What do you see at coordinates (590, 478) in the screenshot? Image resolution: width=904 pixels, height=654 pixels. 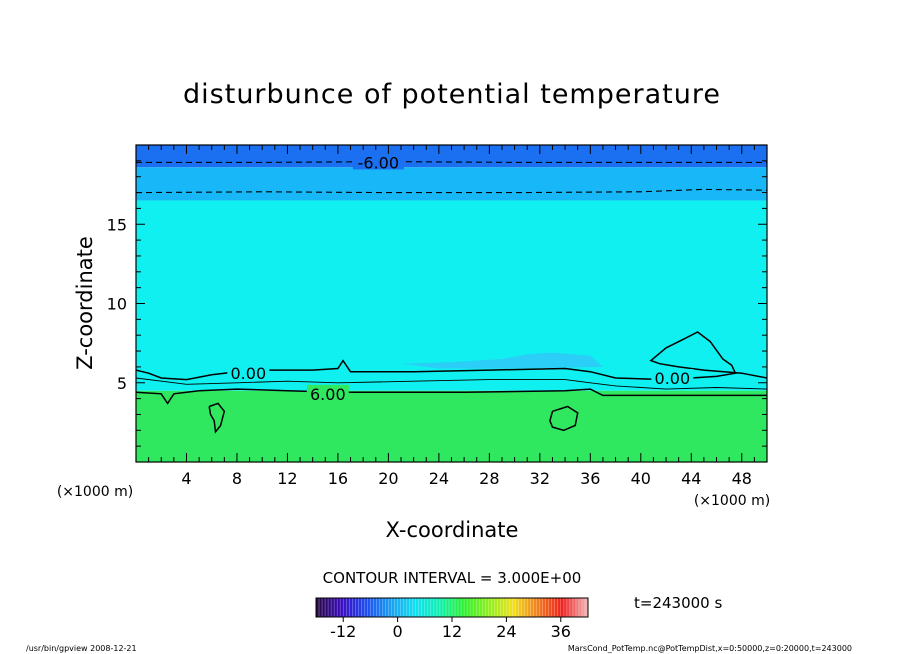 I see `x-tick-label: 36` at bounding box center [590, 478].